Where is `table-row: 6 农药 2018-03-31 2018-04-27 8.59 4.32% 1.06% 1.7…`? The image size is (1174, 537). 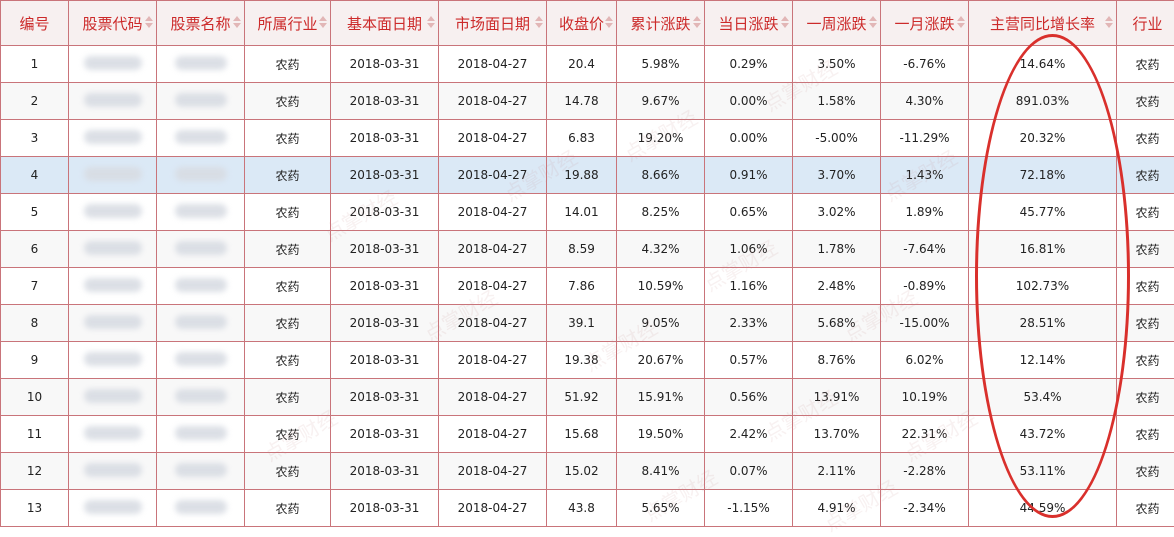
table-row: 6 农药 2018-03-31 2018-04-27 8.59 4.32% 1.06% 1.7… is located at coordinates (587, 249).